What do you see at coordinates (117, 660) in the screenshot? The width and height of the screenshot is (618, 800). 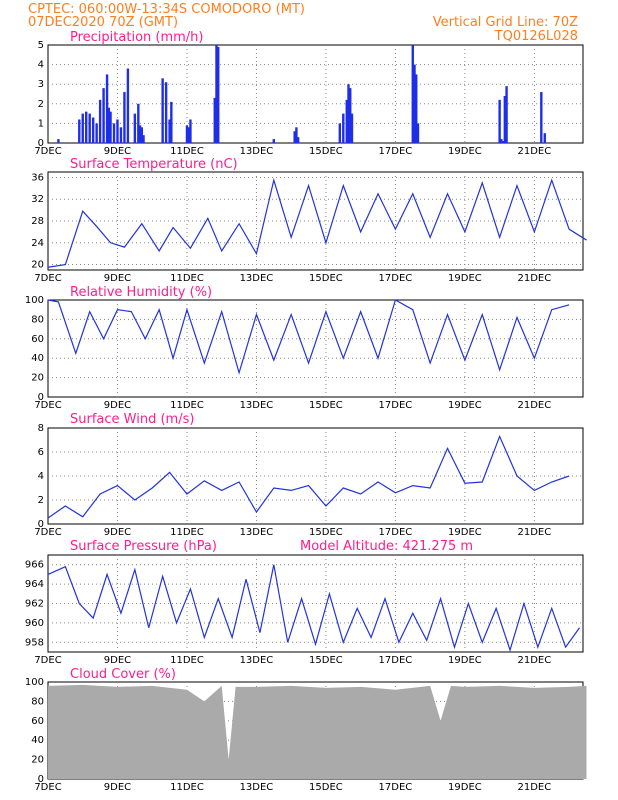 I see `pressure-xtick: 9DEC` at bounding box center [117, 660].